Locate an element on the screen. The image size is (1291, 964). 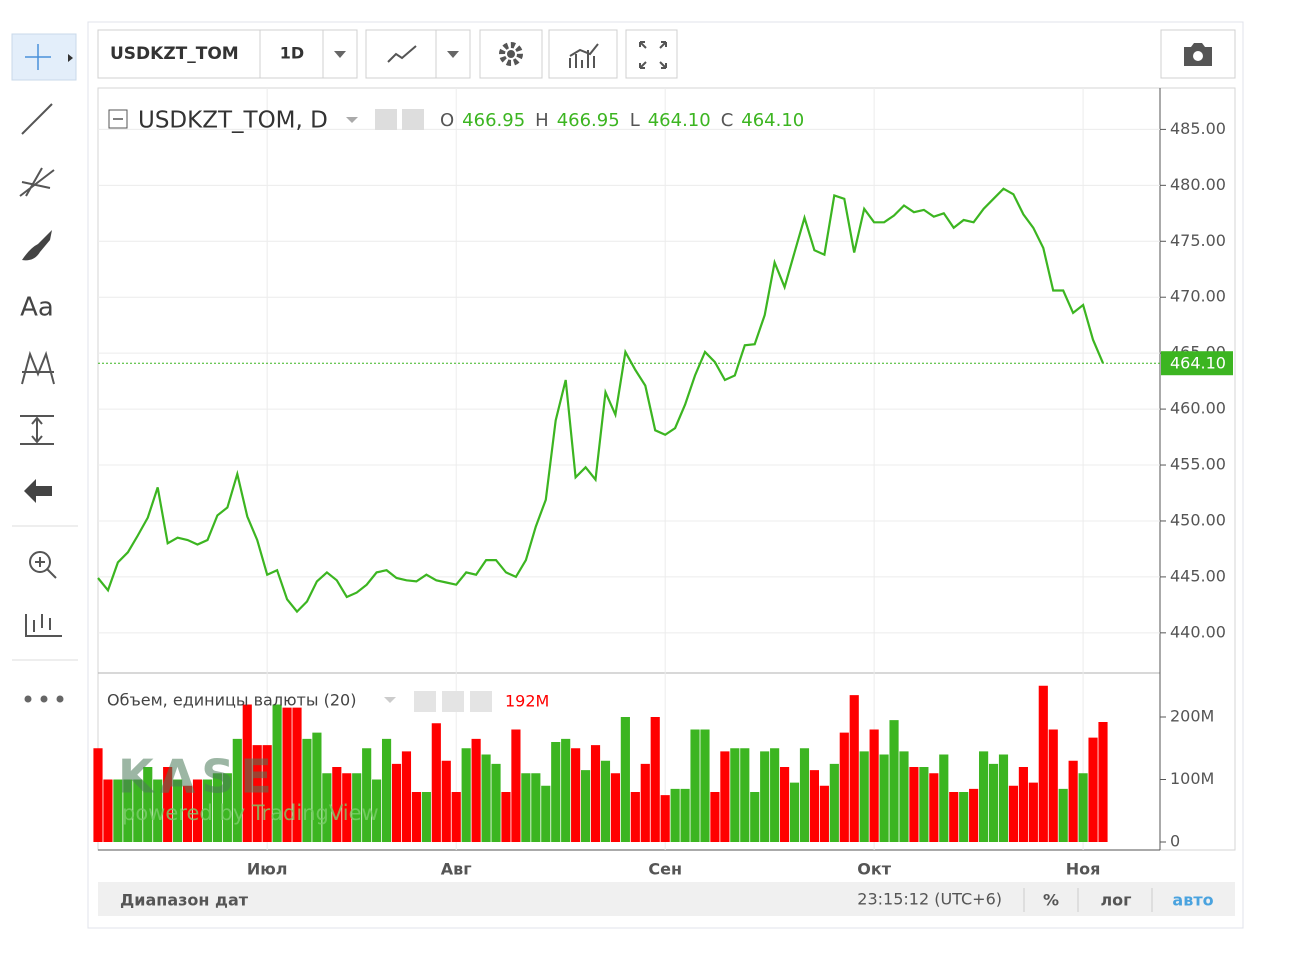
interval-button is located at coordinates (291, 54).